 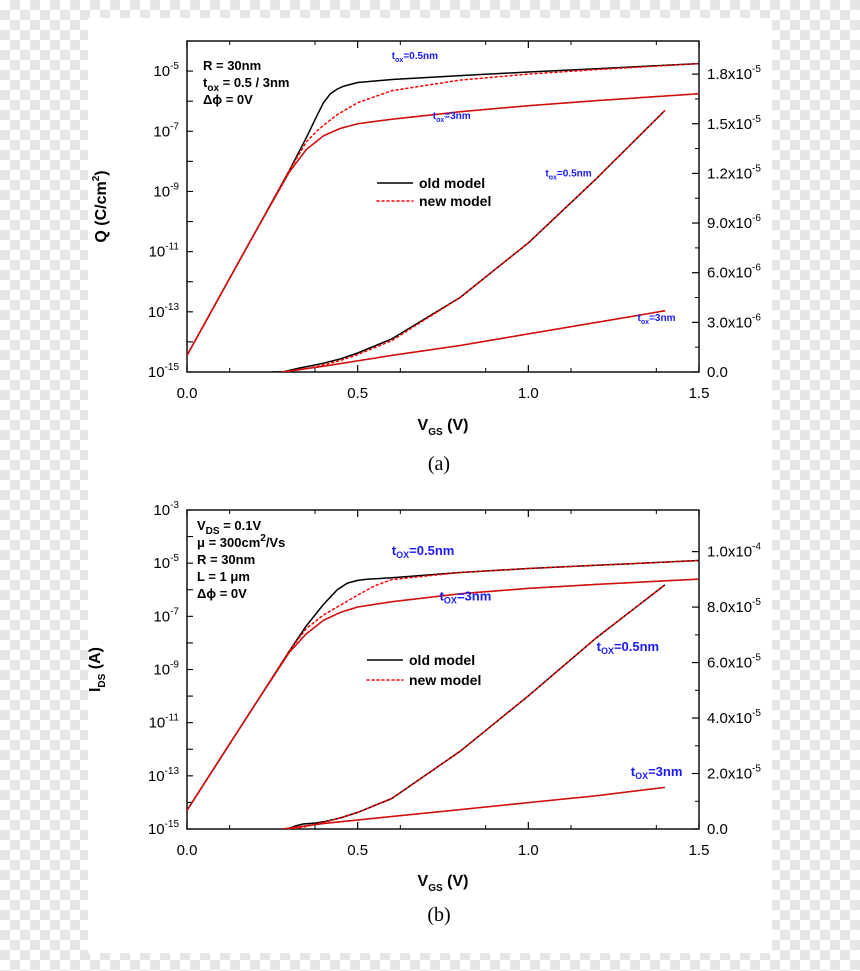 I want to click on series-line-new-3nm-linear, so click(x=473, y=341).